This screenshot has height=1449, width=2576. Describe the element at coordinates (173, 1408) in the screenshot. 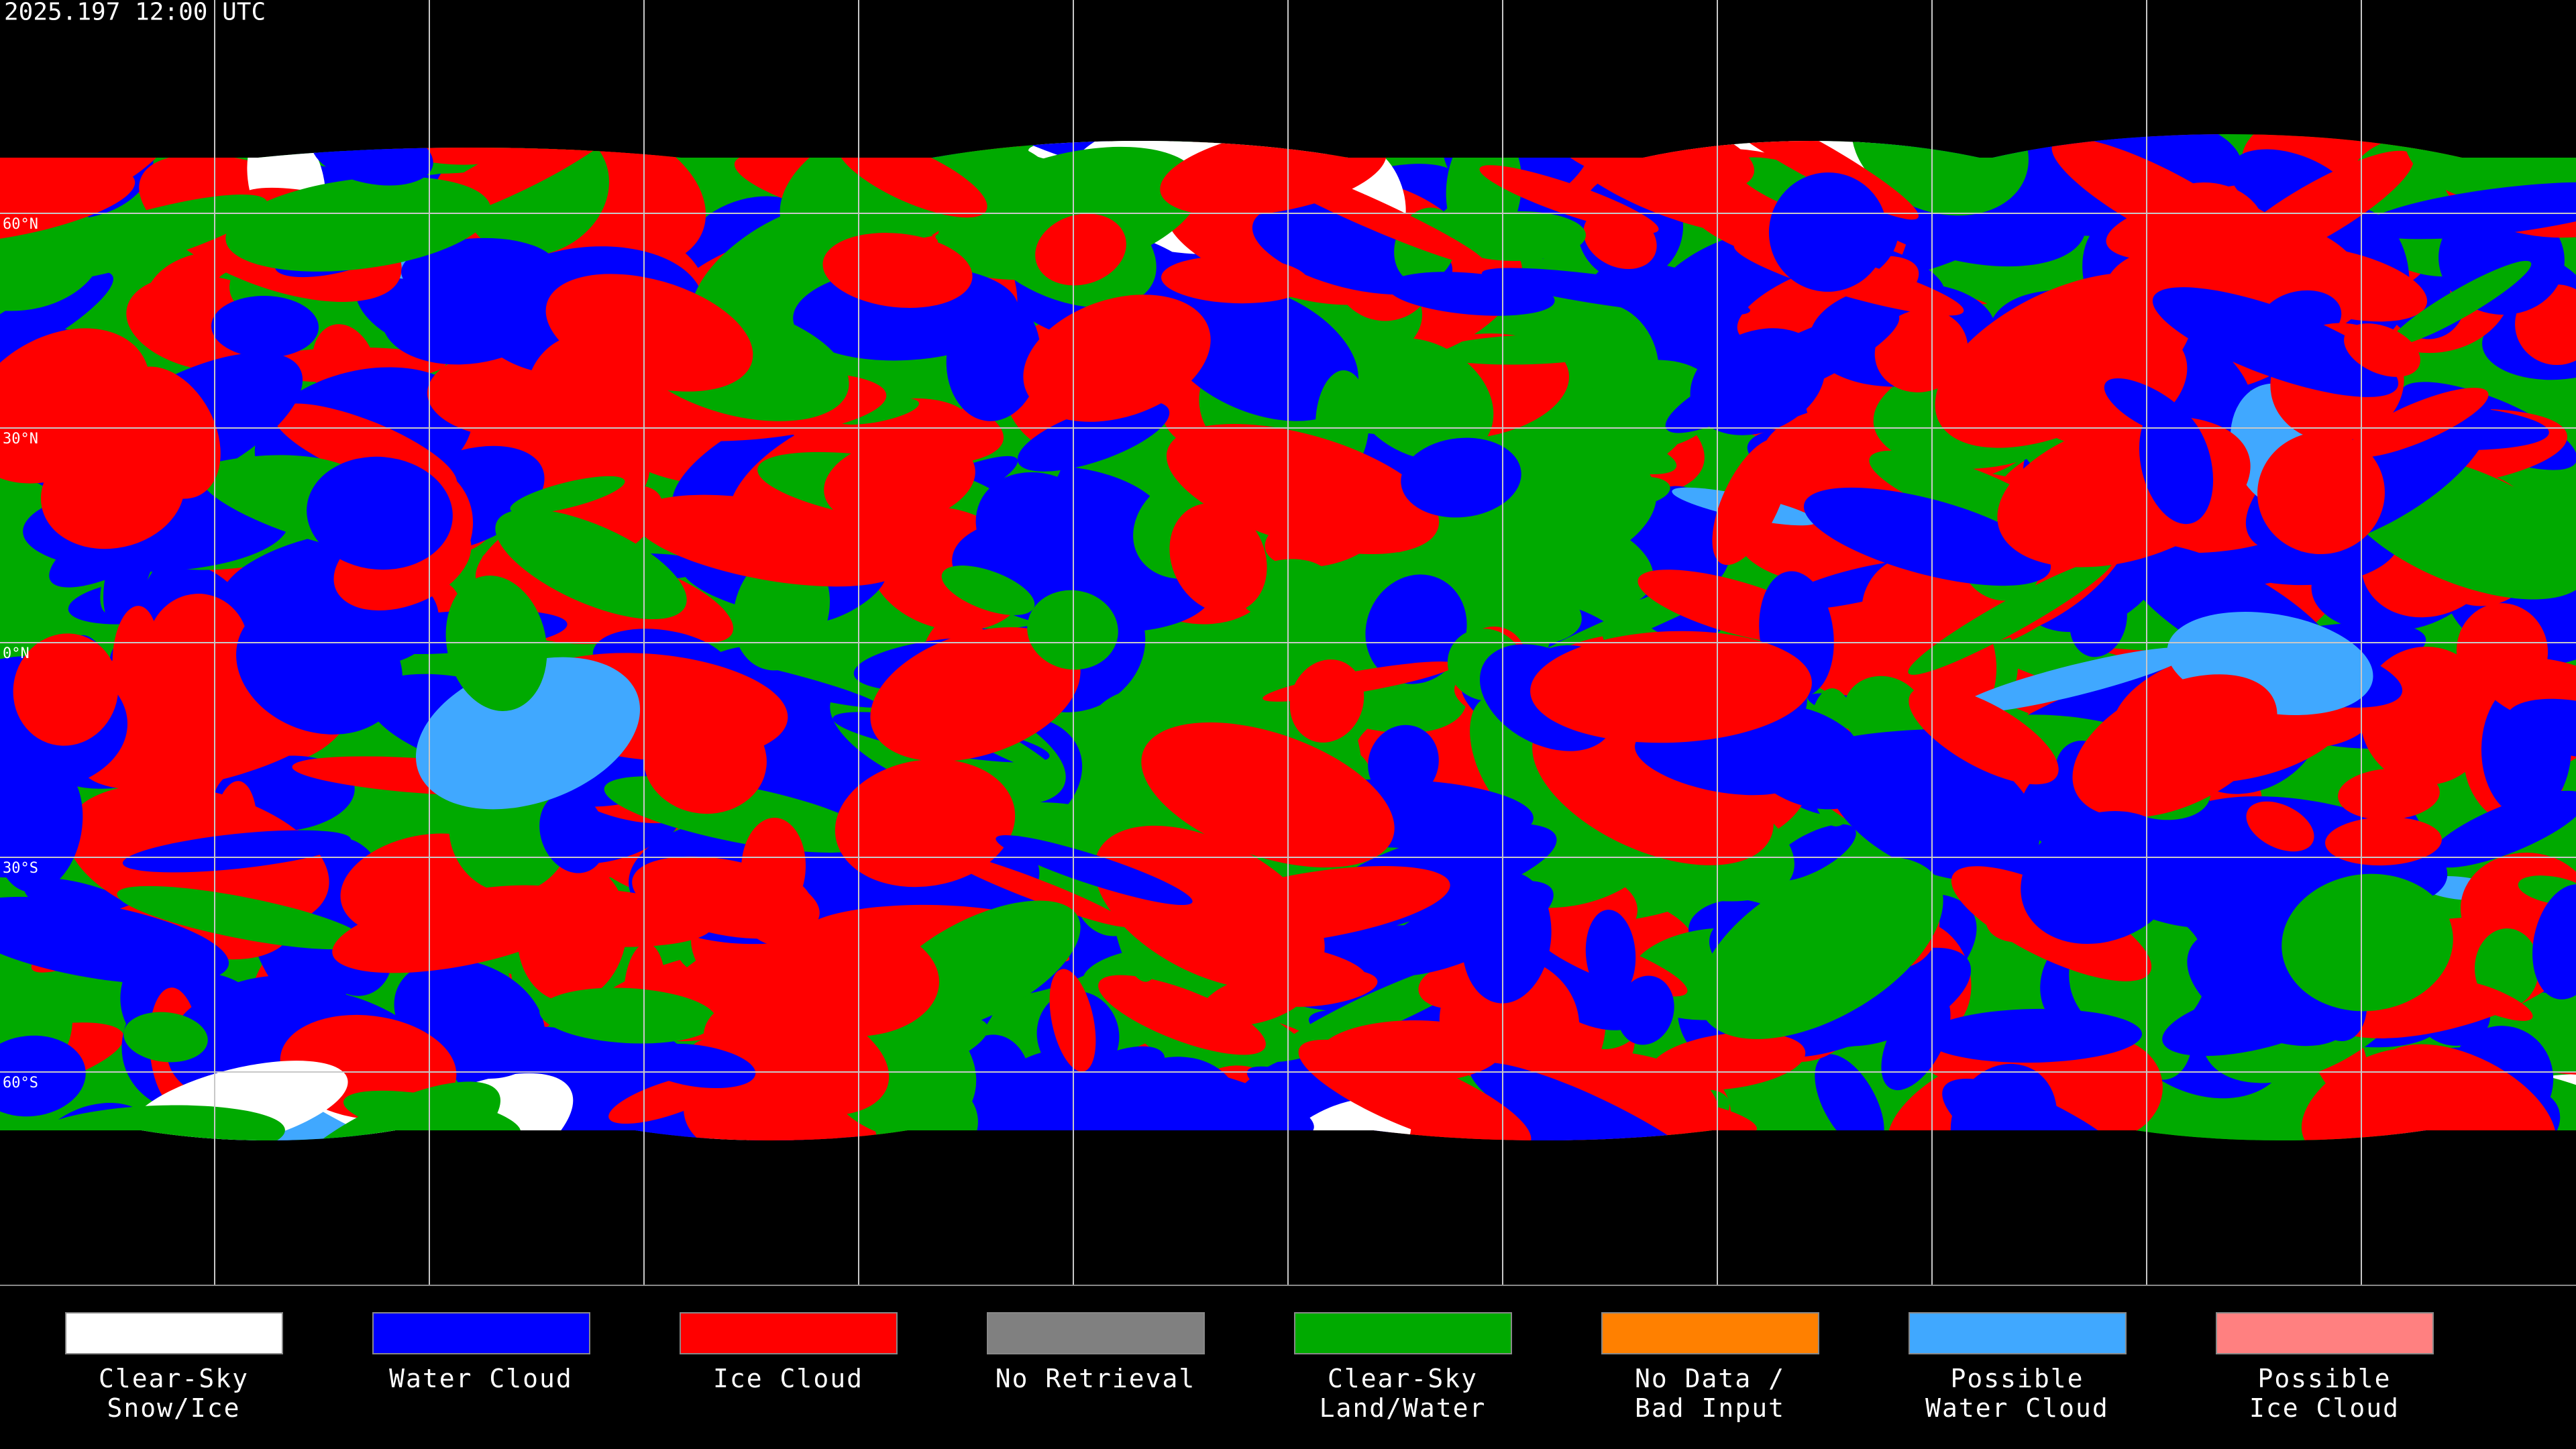

I see `legend-label: Snow/Ice` at that location.